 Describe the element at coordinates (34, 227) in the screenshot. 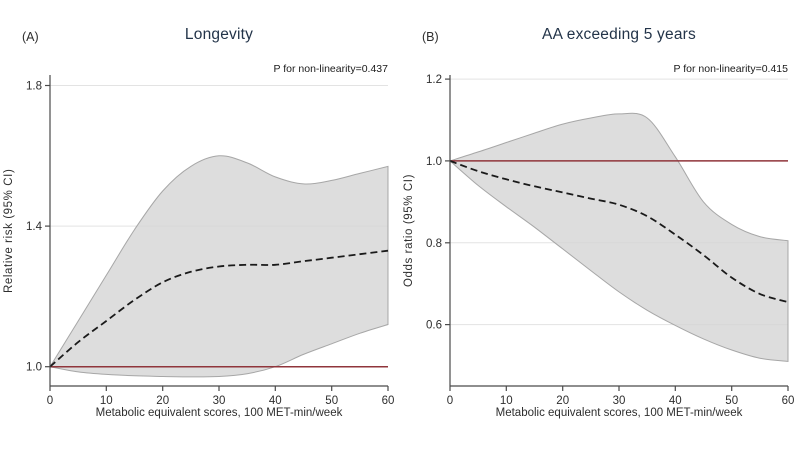

I see `y-tick-label: 1.4` at that location.